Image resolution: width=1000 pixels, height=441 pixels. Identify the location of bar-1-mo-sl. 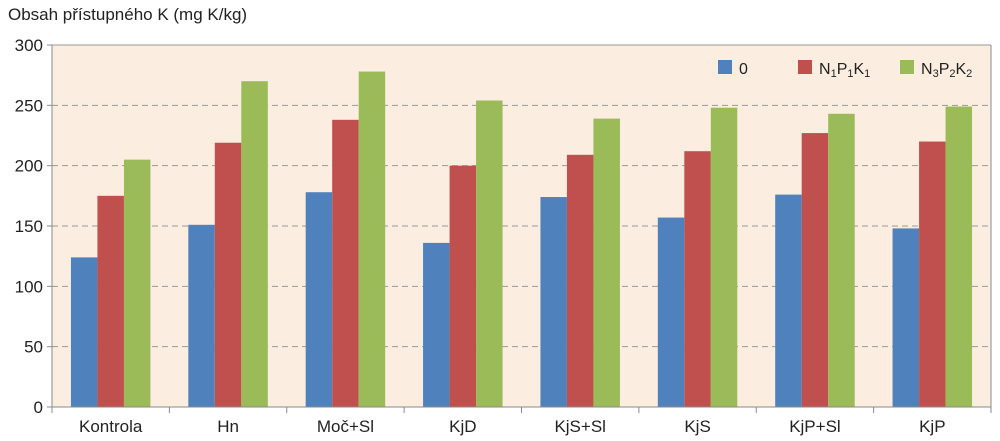
(319, 299).